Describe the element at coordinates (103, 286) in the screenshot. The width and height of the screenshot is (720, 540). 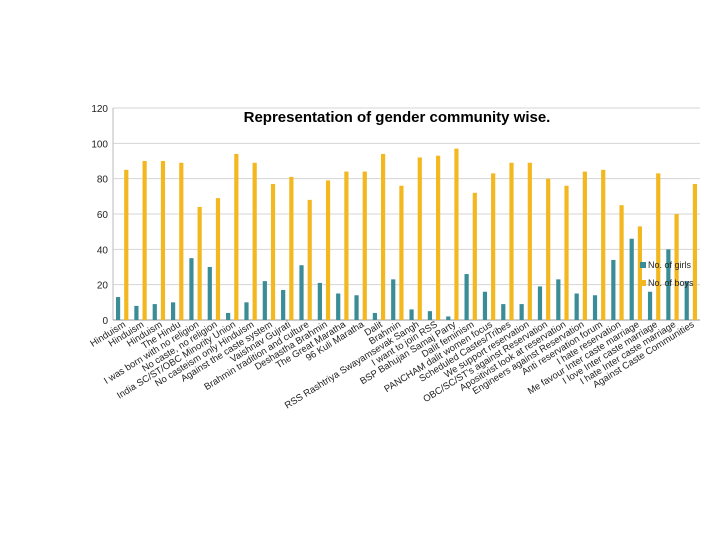
I see `y-tick-label: 20` at that location.